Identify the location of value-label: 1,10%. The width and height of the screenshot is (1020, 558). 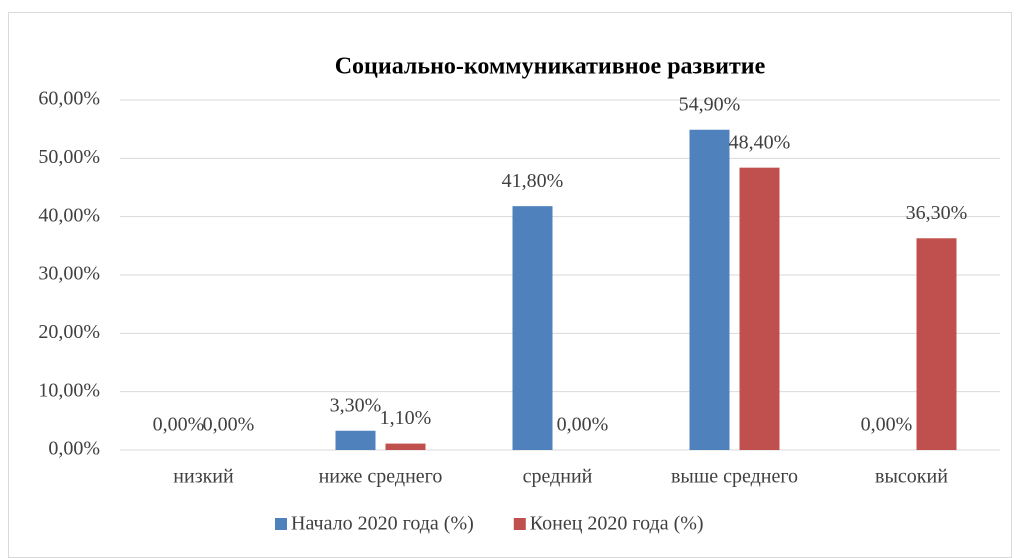
(406, 418).